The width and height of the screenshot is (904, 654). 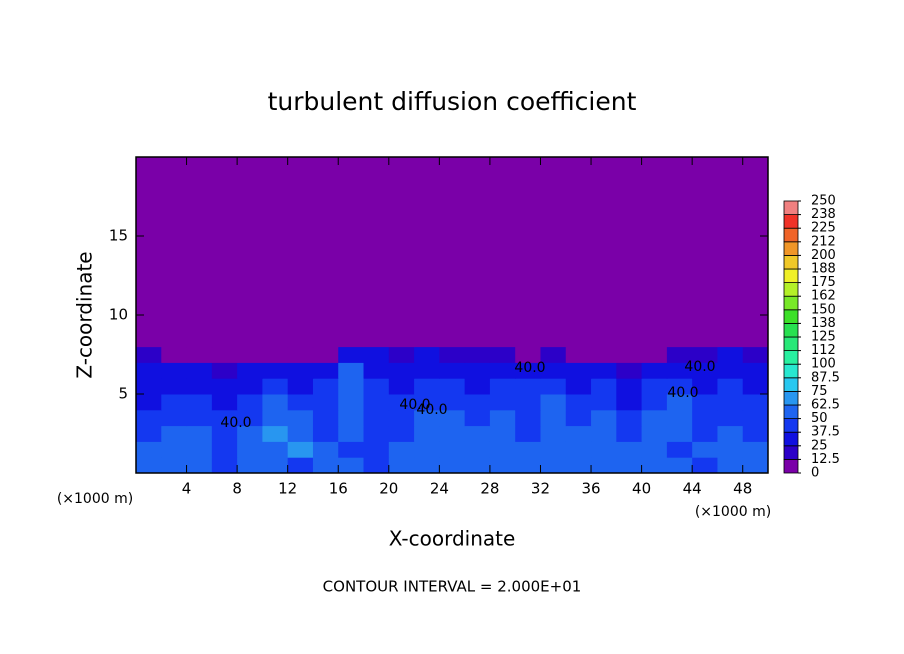 What do you see at coordinates (823, 282) in the screenshot?
I see `colorbar-label: 175` at bounding box center [823, 282].